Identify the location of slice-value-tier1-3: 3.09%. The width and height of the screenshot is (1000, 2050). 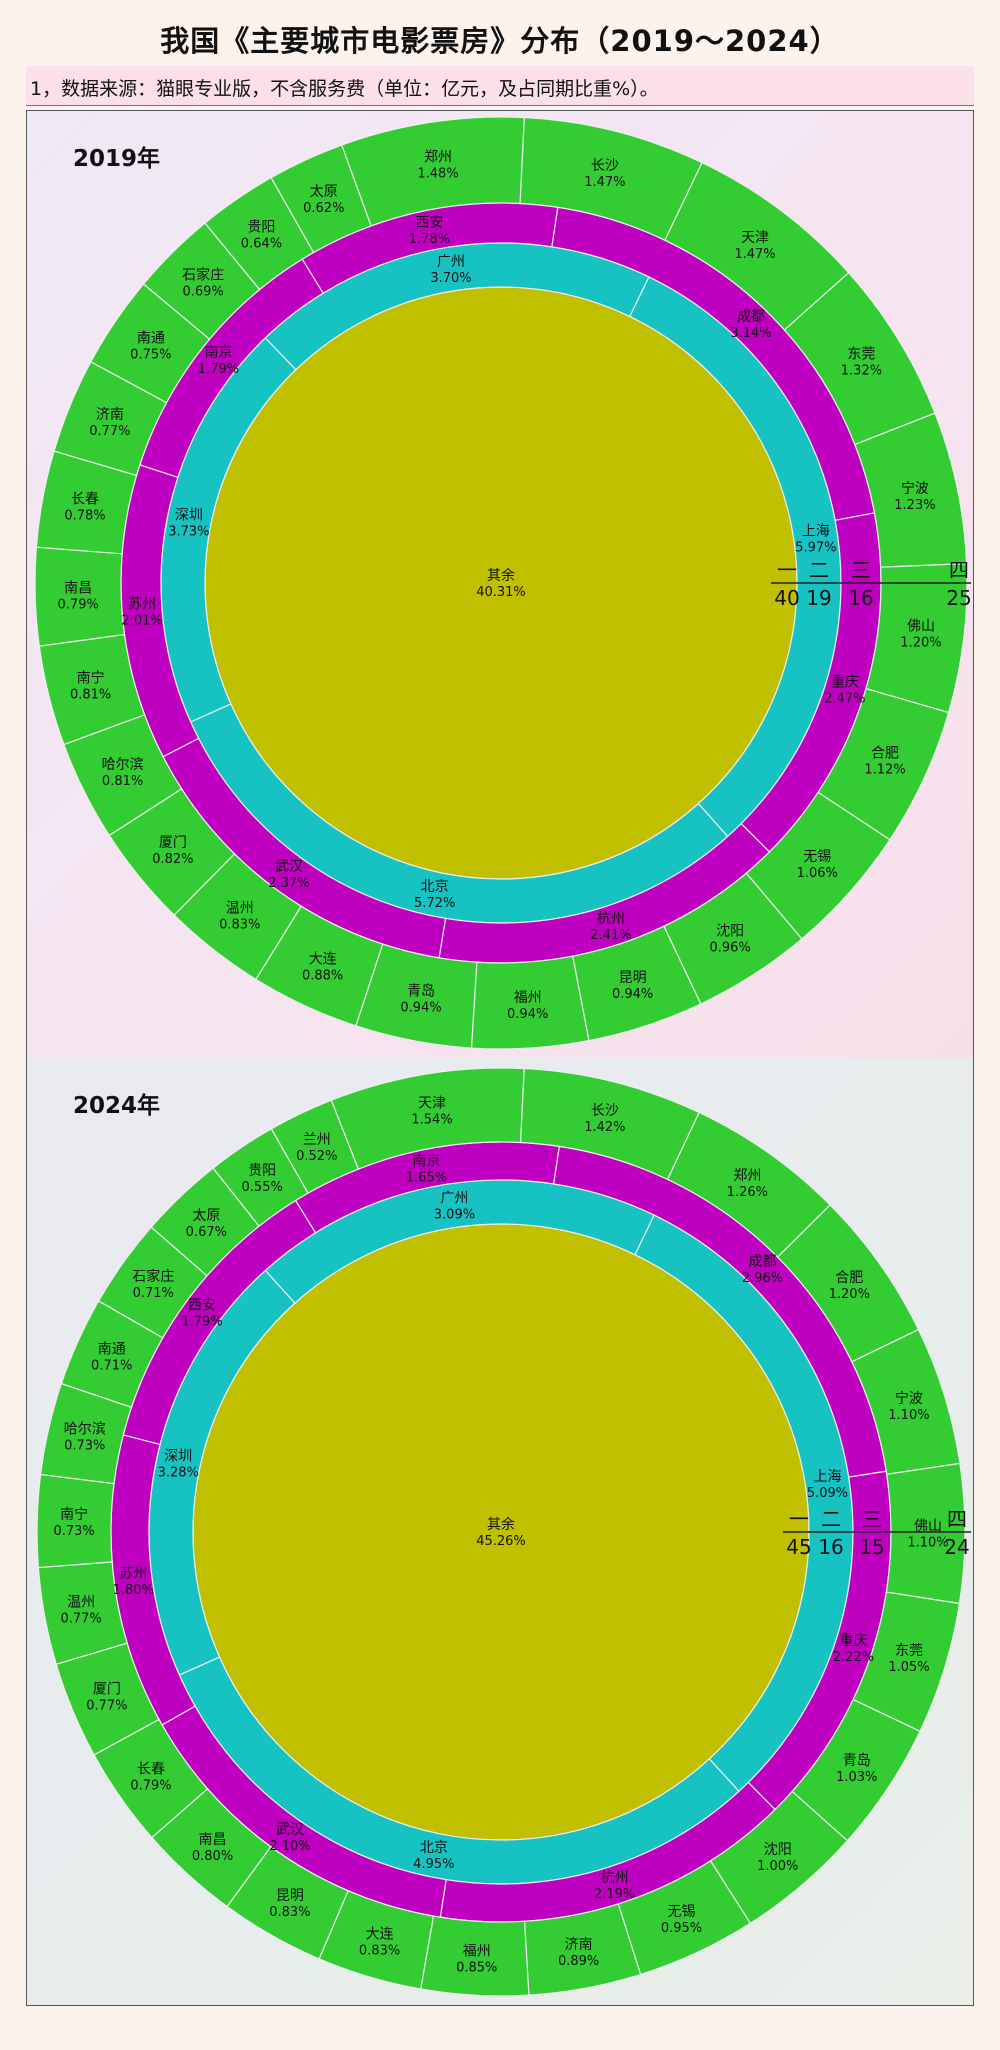
(454, 1214).